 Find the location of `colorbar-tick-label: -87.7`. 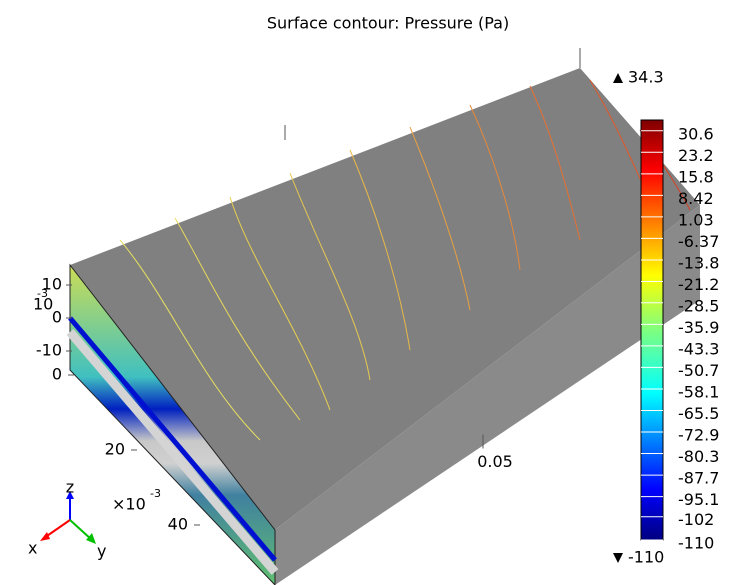

colorbar-tick-label: -87.7 is located at coordinates (698, 478).